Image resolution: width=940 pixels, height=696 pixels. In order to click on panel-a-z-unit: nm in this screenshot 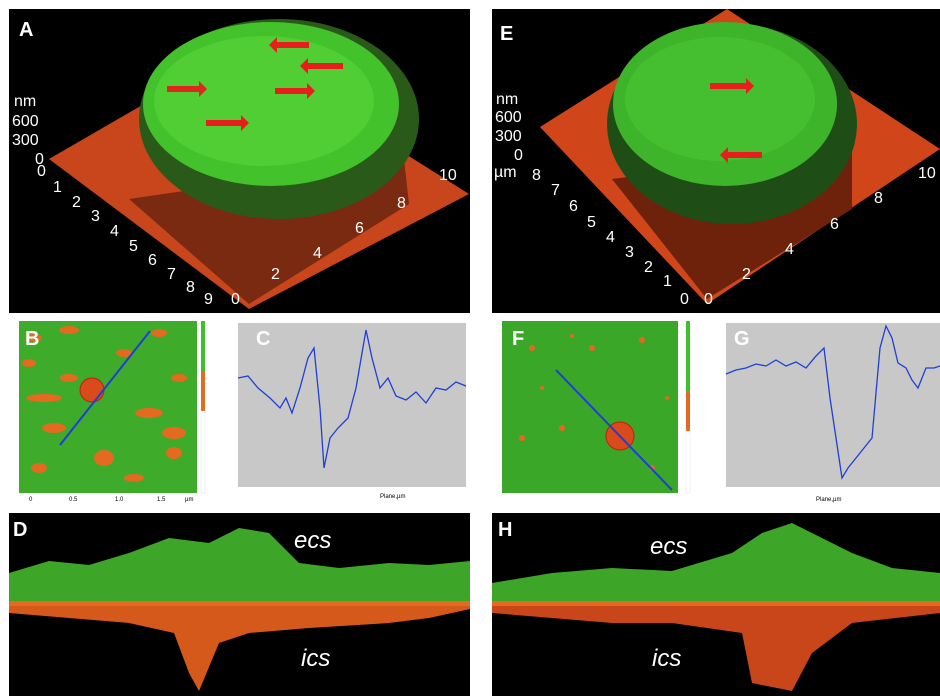, I will do `click(25, 101)`.